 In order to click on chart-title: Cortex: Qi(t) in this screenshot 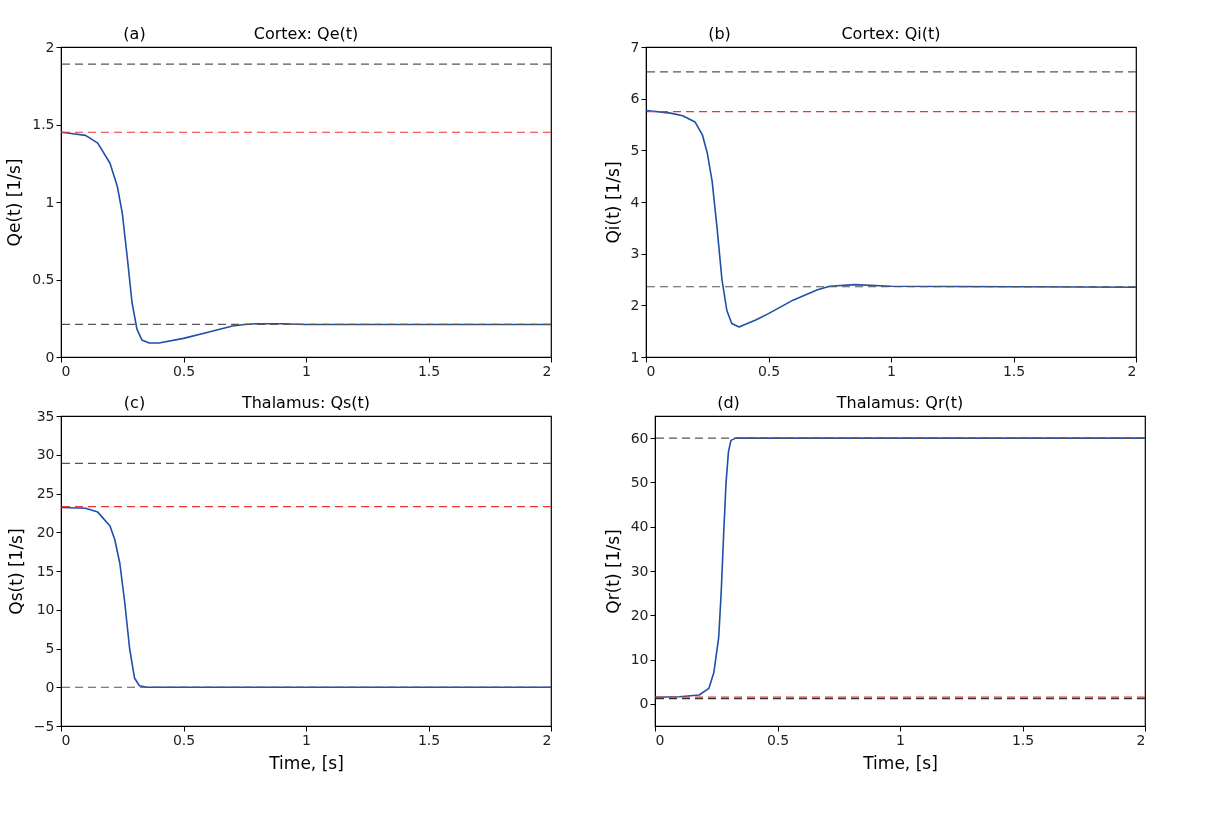, I will do `click(891, 33)`.